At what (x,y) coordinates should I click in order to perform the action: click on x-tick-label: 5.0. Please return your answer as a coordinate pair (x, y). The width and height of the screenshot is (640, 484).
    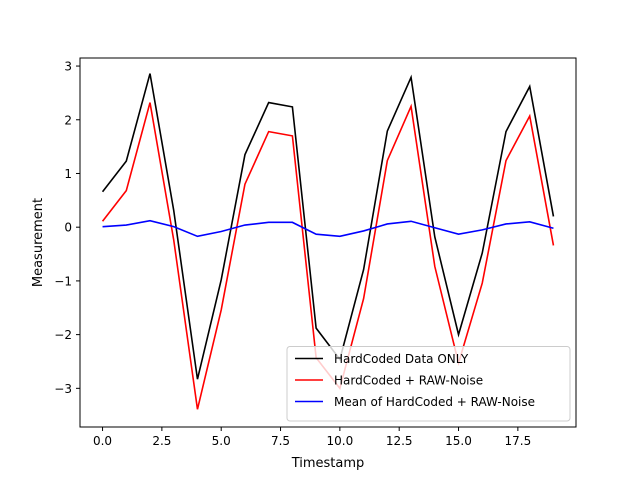
    Looking at the image, I should click on (221, 441).